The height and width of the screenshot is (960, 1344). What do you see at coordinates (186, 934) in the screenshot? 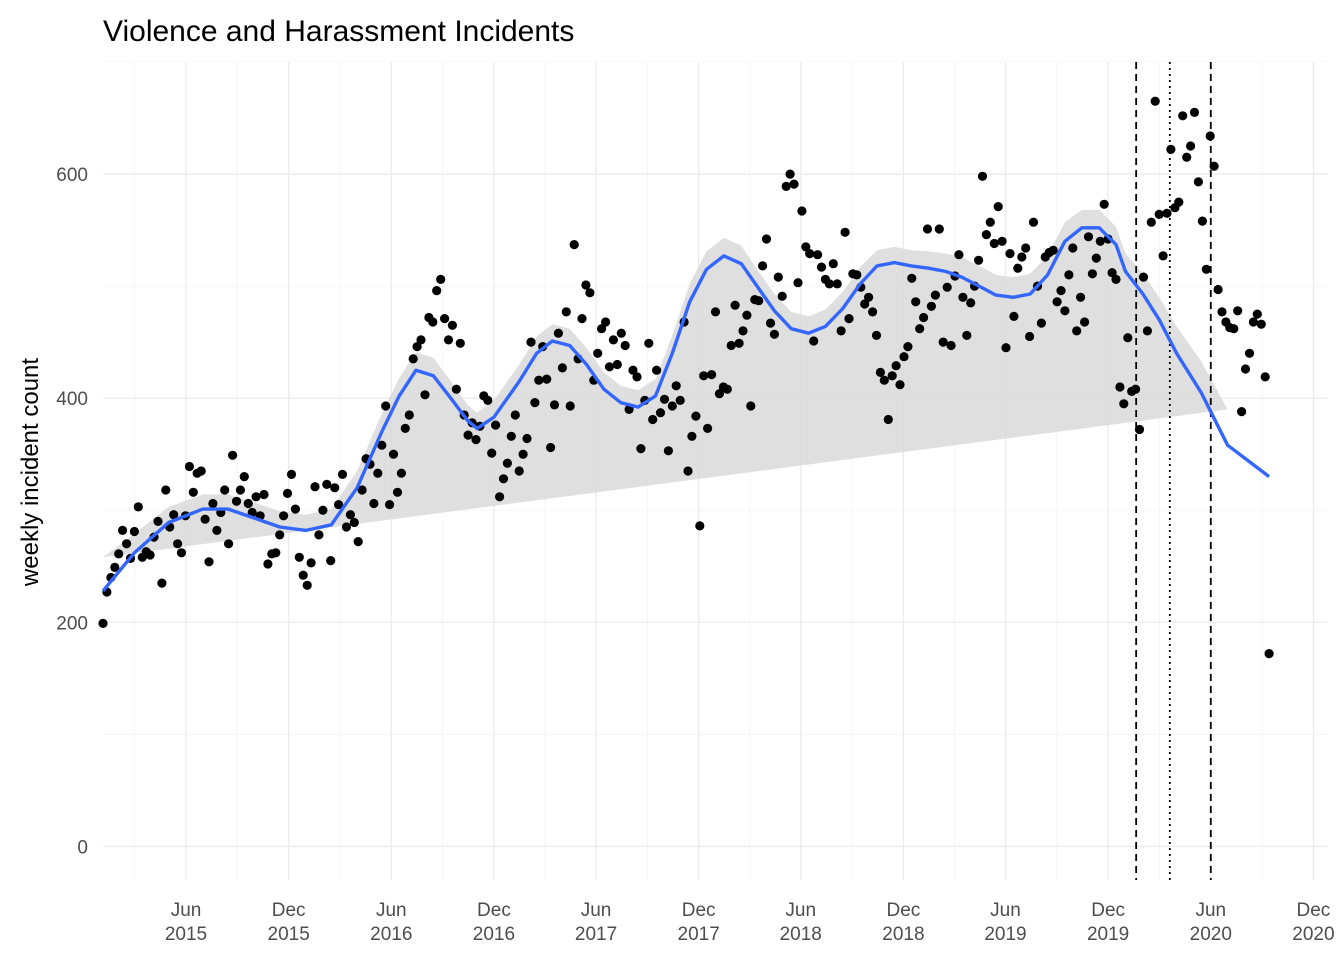
I see `x-tick-label-year: 2015` at bounding box center [186, 934].